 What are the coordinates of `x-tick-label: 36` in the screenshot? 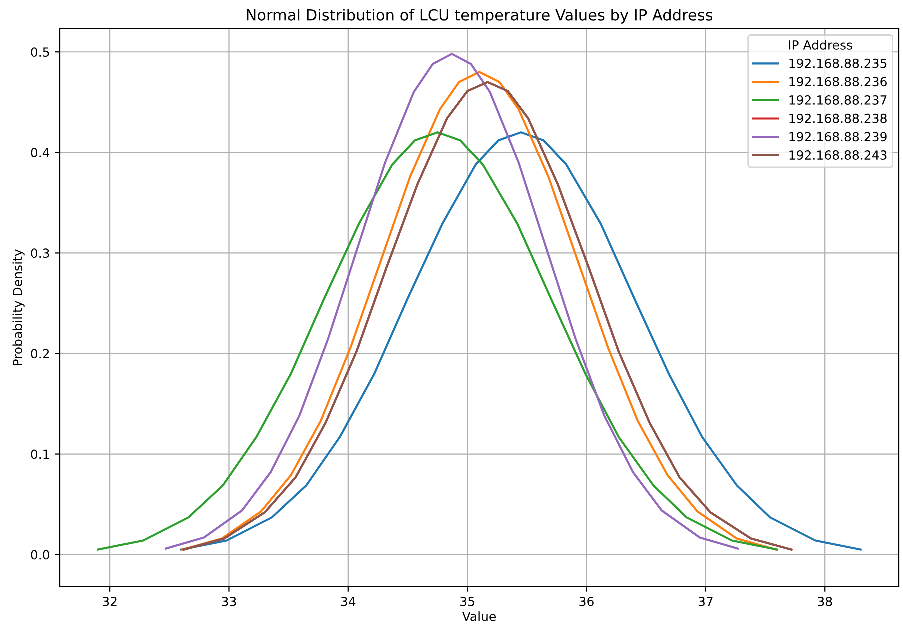 It's located at (587, 601).